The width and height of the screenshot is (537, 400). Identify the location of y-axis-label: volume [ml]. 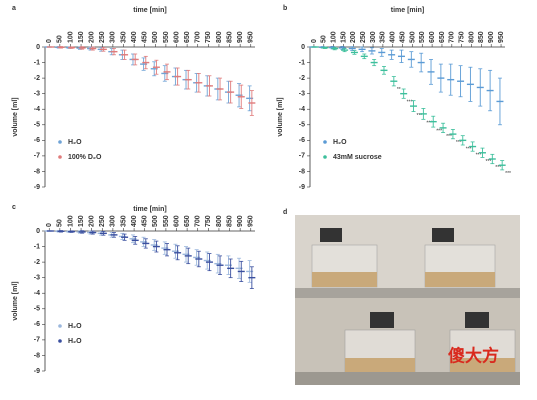
(280, 116).